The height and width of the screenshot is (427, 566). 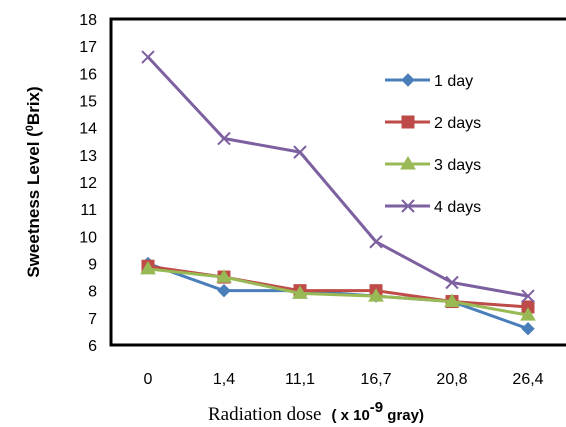 I want to click on legend-label: 2 days, so click(x=457, y=123).